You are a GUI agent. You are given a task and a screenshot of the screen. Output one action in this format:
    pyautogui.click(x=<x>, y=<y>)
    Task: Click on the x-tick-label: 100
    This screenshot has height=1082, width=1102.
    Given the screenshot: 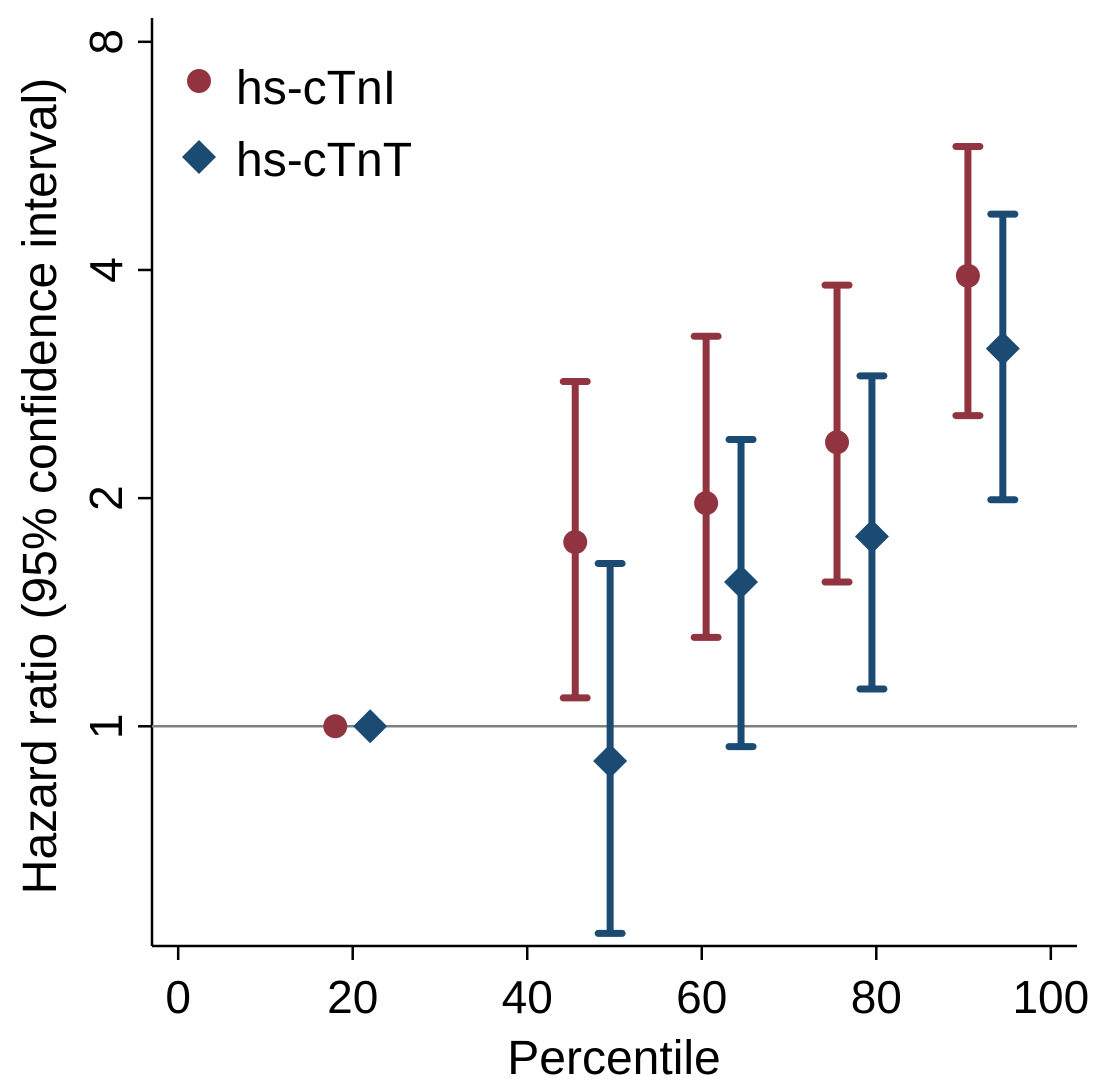 What is the action you would take?
    pyautogui.click(x=1050, y=997)
    